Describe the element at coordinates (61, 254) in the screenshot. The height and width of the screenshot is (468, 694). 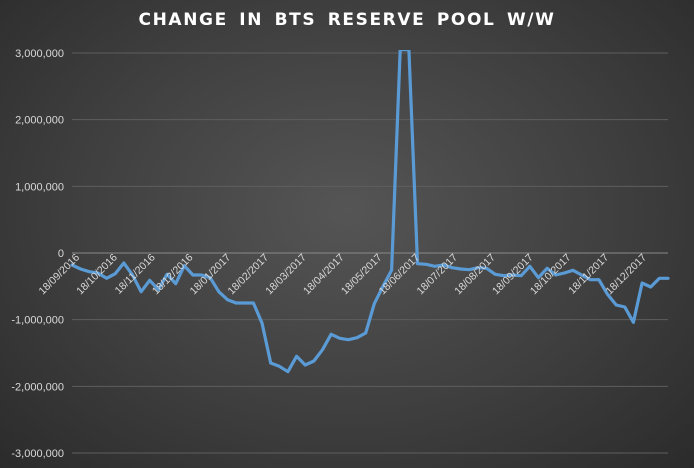
I see `y-tick-label: 0` at that location.